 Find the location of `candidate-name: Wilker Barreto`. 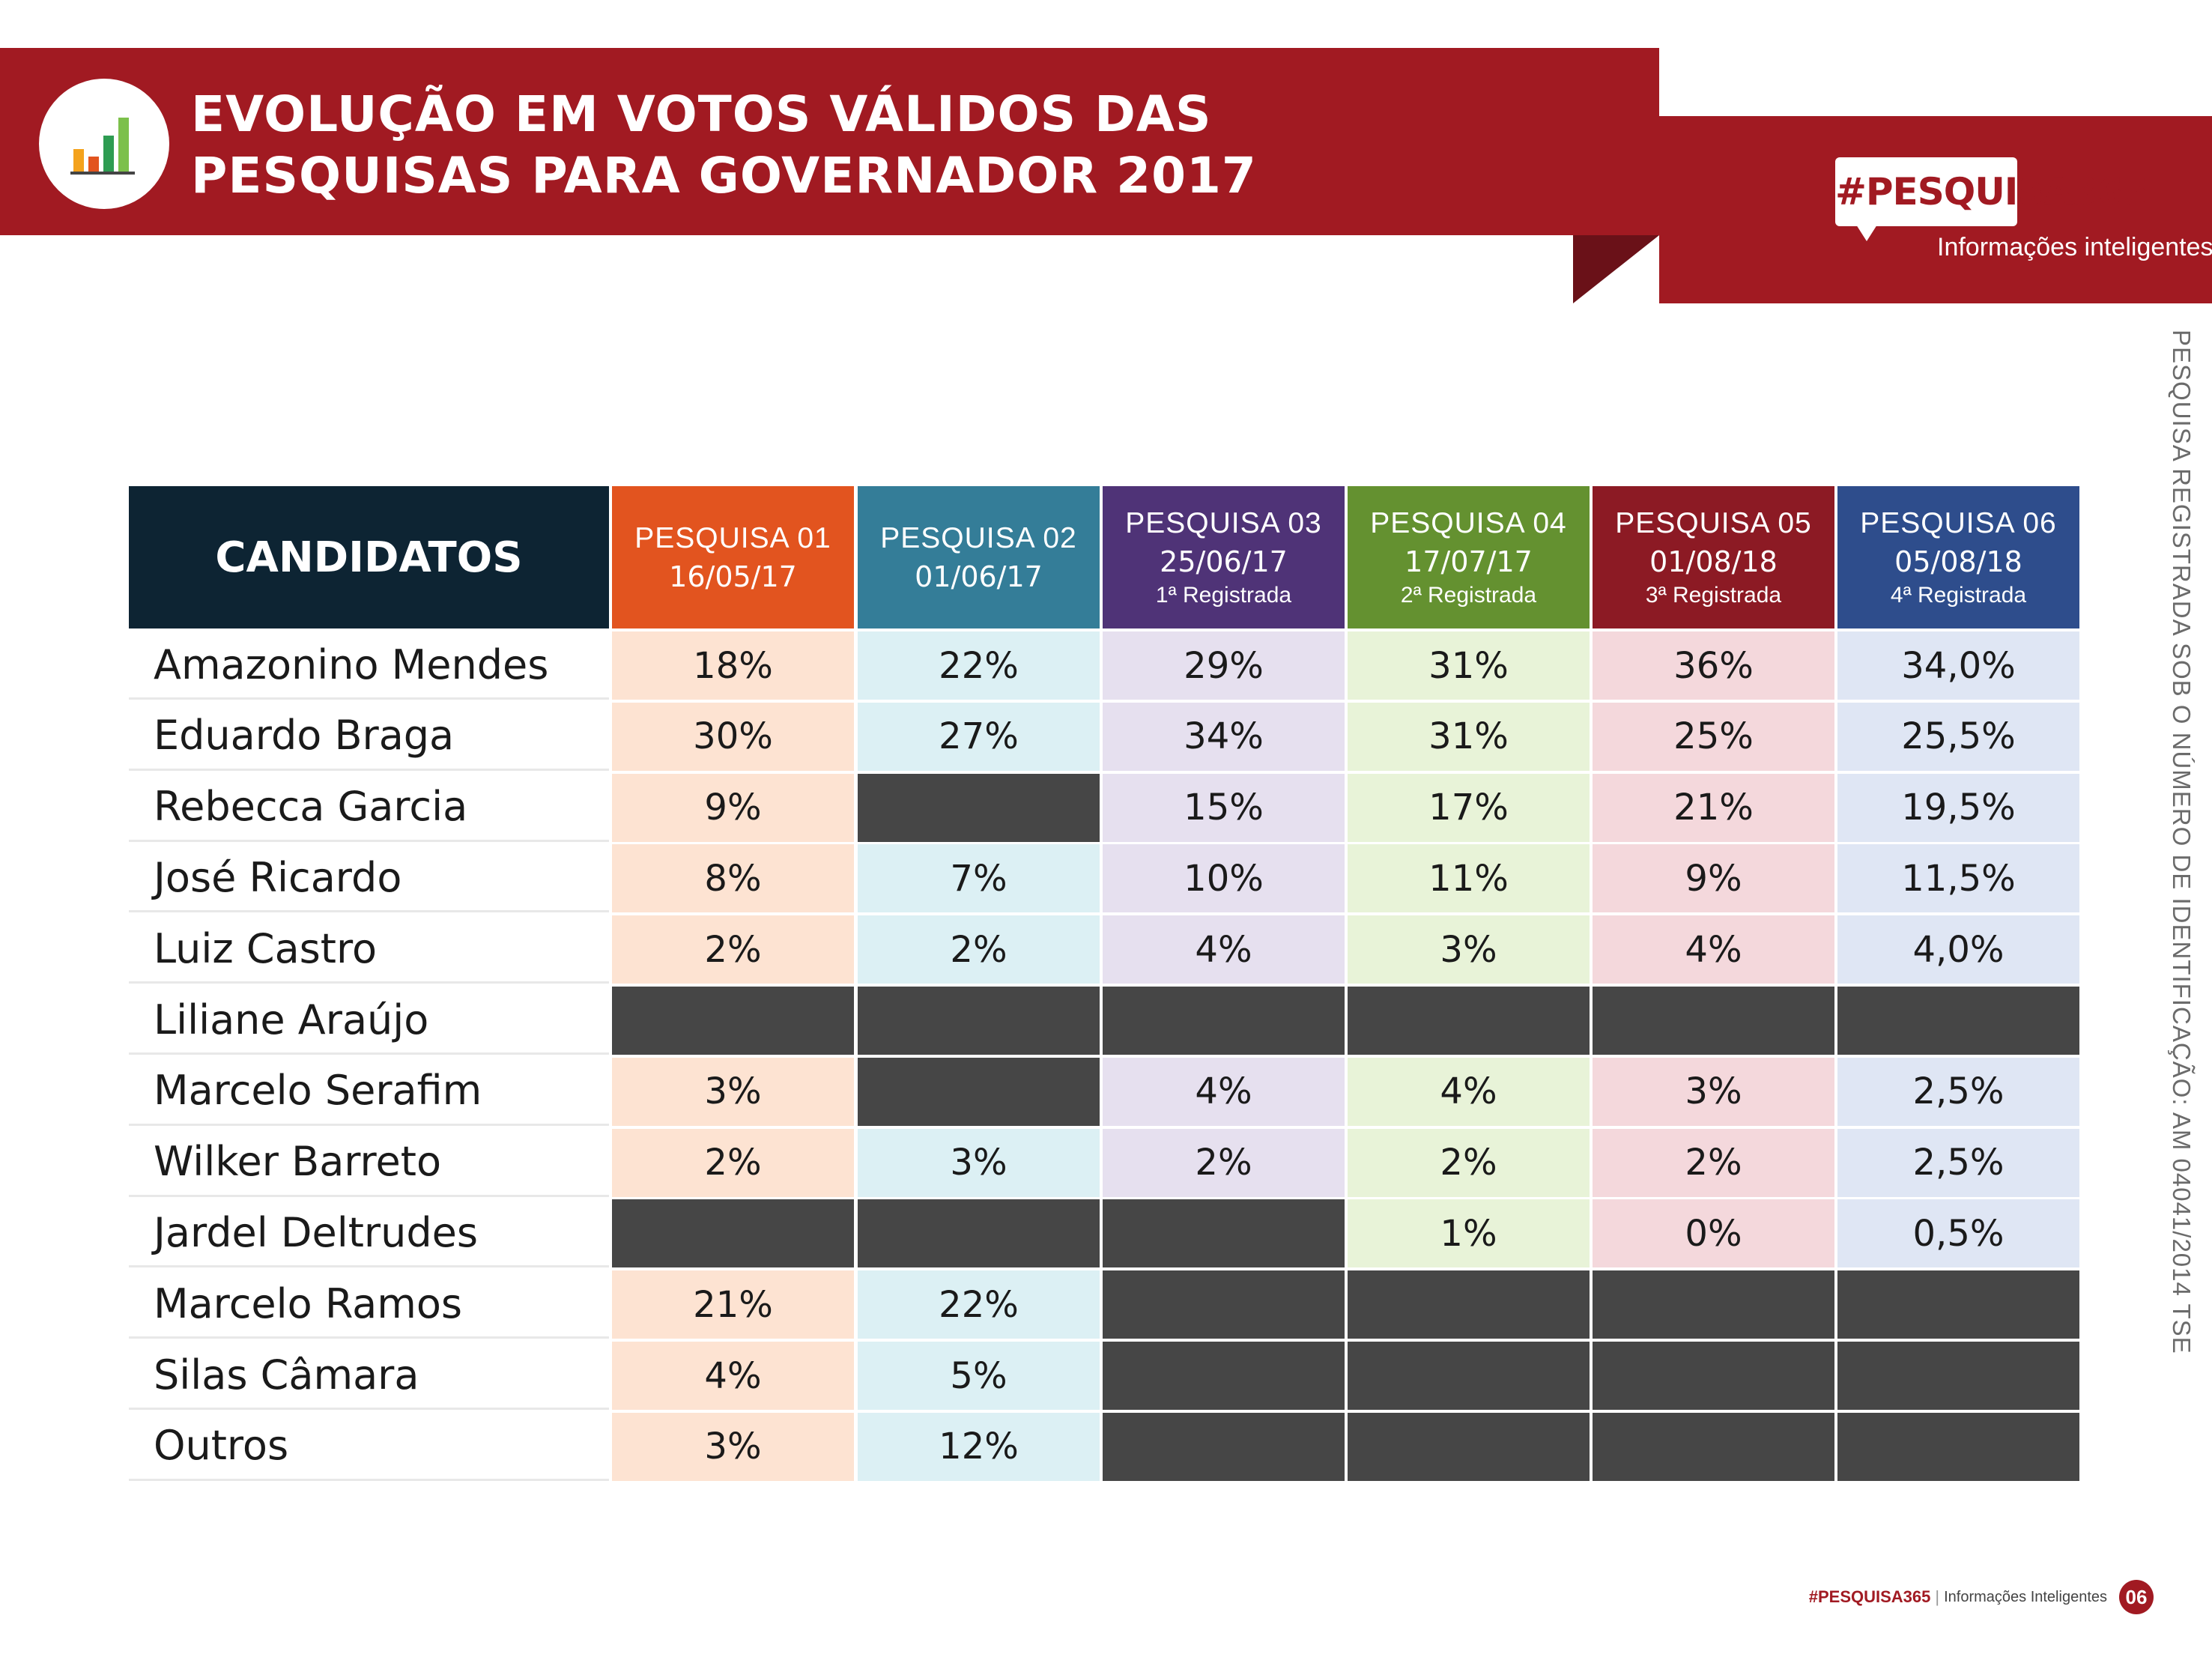

candidate-name: Wilker Barreto is located at coordinates (369, 1163).